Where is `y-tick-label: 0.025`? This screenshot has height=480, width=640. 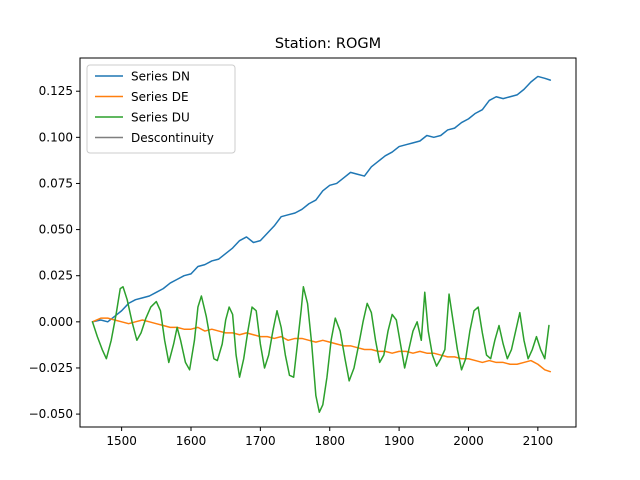
y-tick-label: 0.025 is located at coordinates (56, 276).